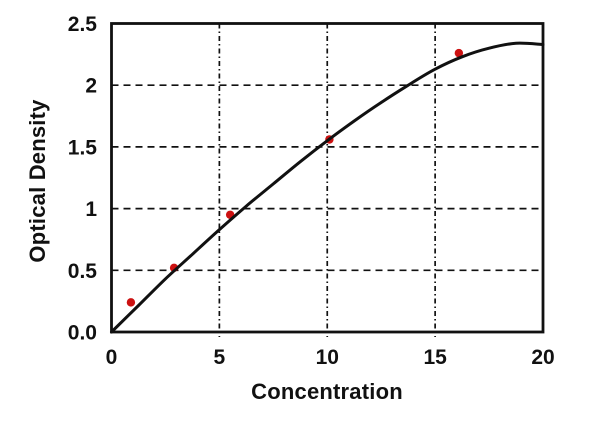 Image resolution: width=600 pixels, height=421 pixels. Describe the element at coordinates (91, 209) in the screenshot. I see `y-tick-label: 1` at that location.